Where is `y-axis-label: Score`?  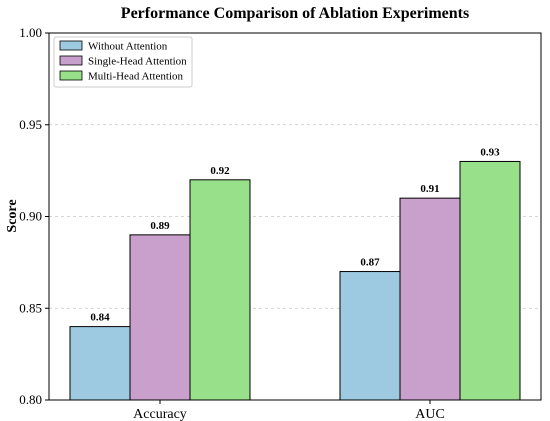 y-axis-label: Score is located at coordinates (12, 215).